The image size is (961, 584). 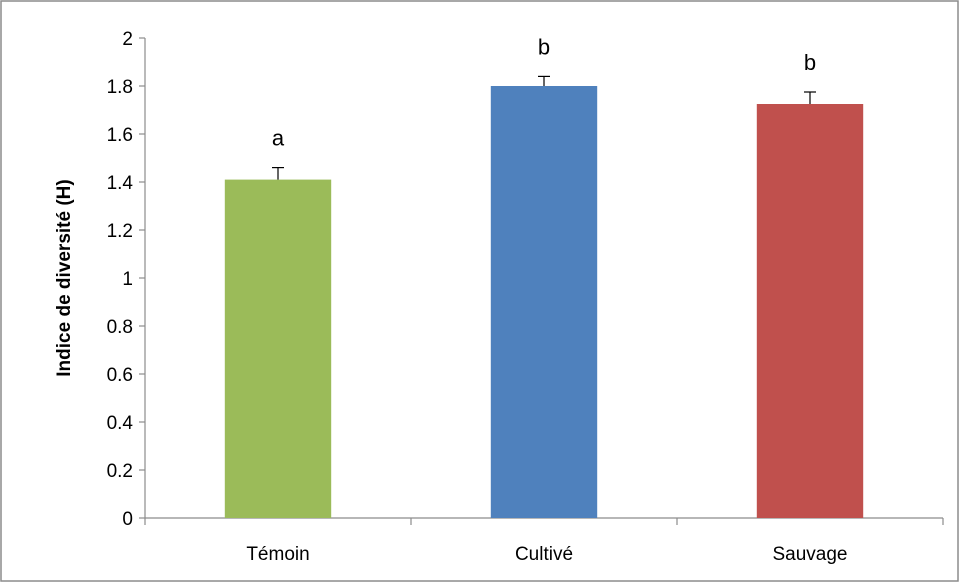 I want to click on y-tick-label: 1, so click(x=127, y=279).